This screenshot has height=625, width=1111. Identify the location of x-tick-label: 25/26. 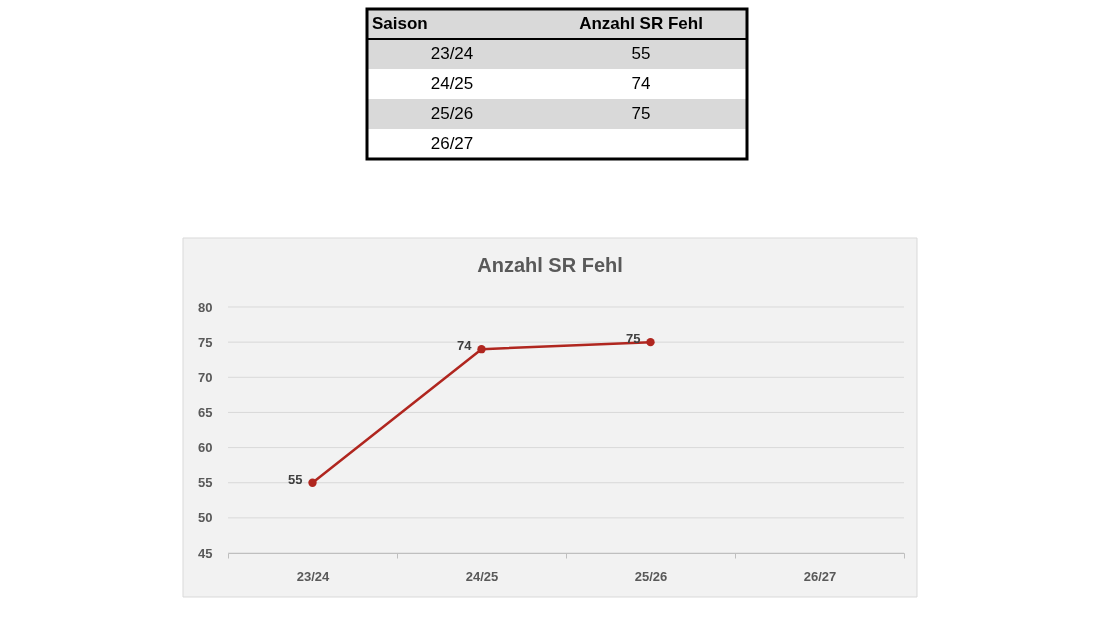
(651, 576).